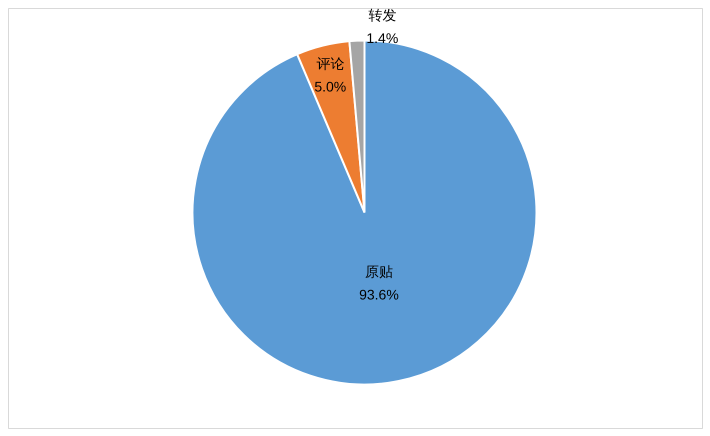 Image resolution: width=710 pixels, height=436 pixels. I want to click on slice-label: 评论, so click(330, 64).